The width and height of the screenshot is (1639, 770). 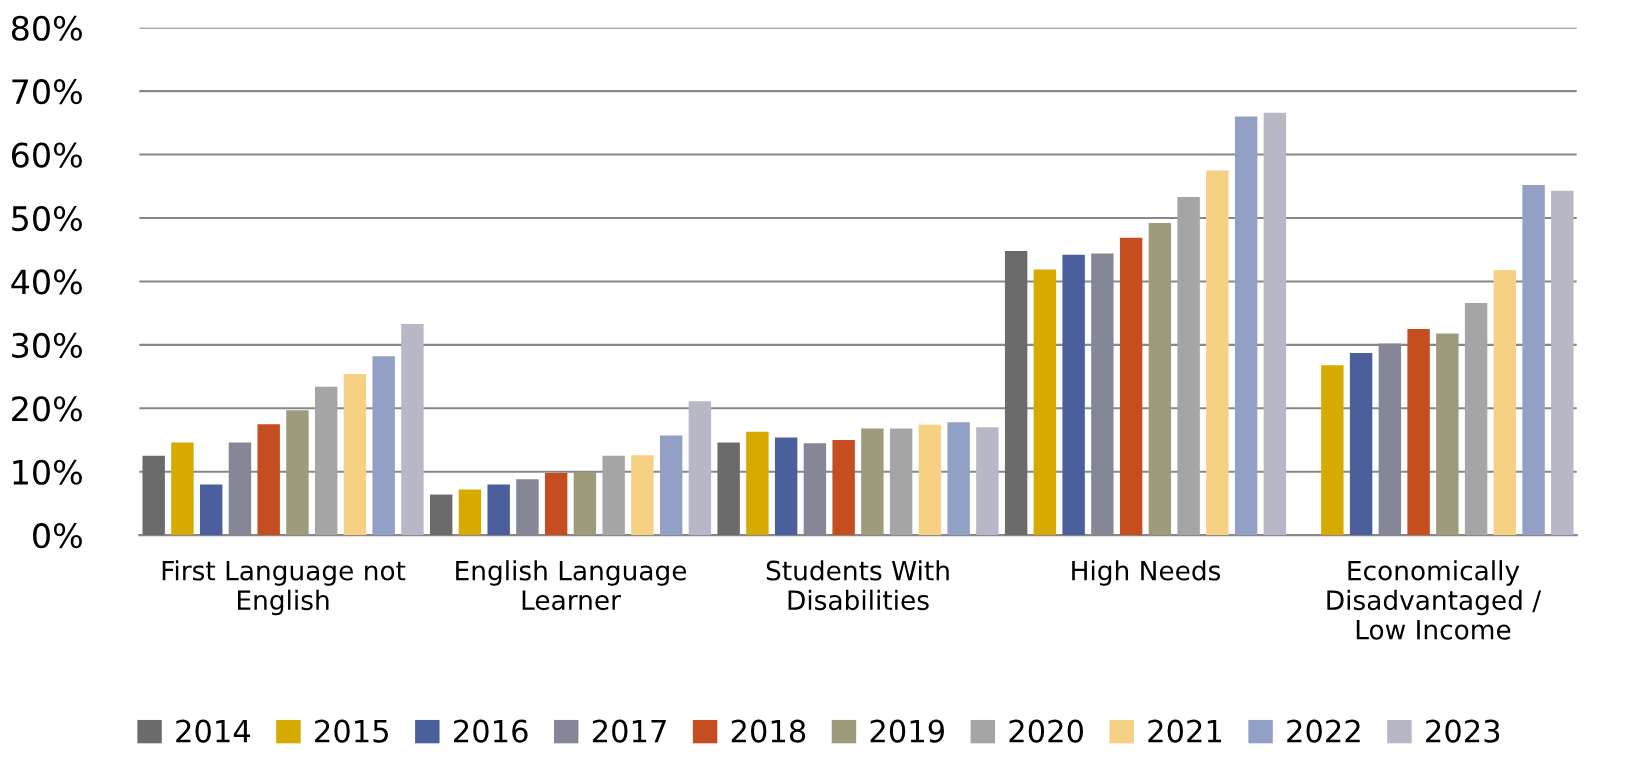 I want to click on legend-label: 2022, so click(x=1323, y=731).